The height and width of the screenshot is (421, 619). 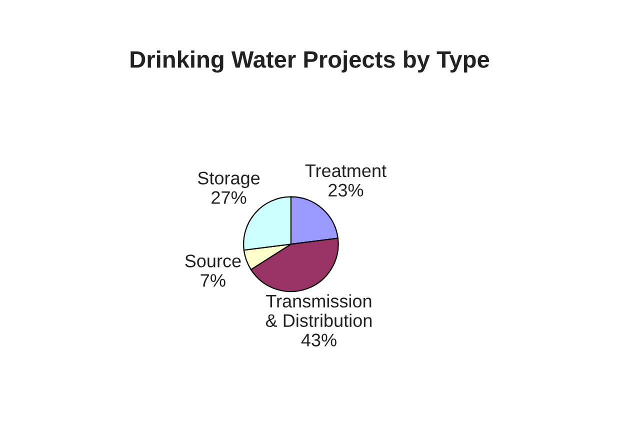 What do you see at coordinates (229, 197) in the screenshot?
I see `data-label: 27%` at bounding box center [229, 197].